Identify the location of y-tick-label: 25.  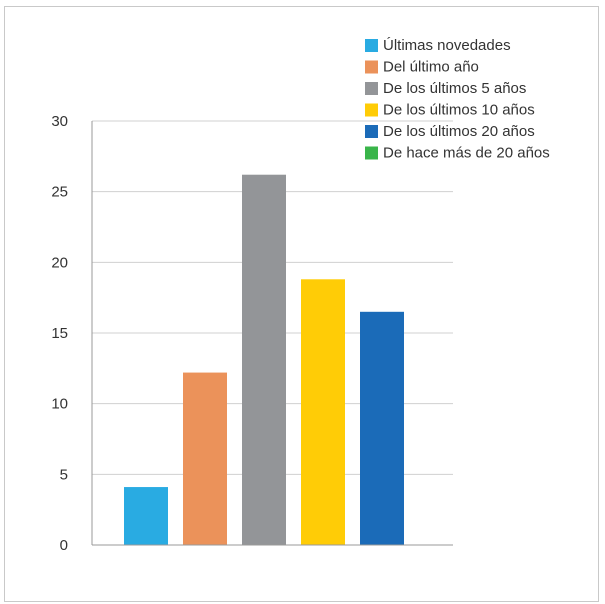
(59, 192).